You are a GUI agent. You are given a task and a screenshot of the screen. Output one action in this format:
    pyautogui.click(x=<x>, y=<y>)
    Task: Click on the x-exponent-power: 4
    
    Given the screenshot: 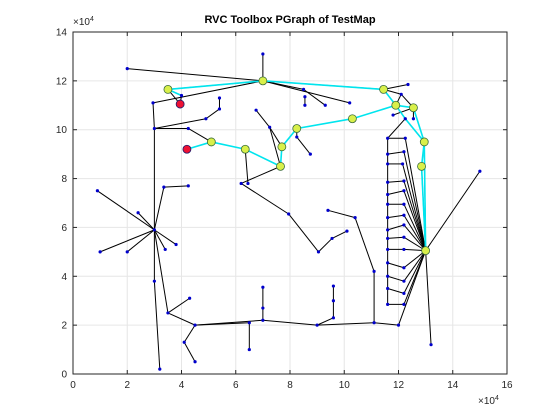 What is the action you would take?
    pyautogui.click(x=497, y=398)
    